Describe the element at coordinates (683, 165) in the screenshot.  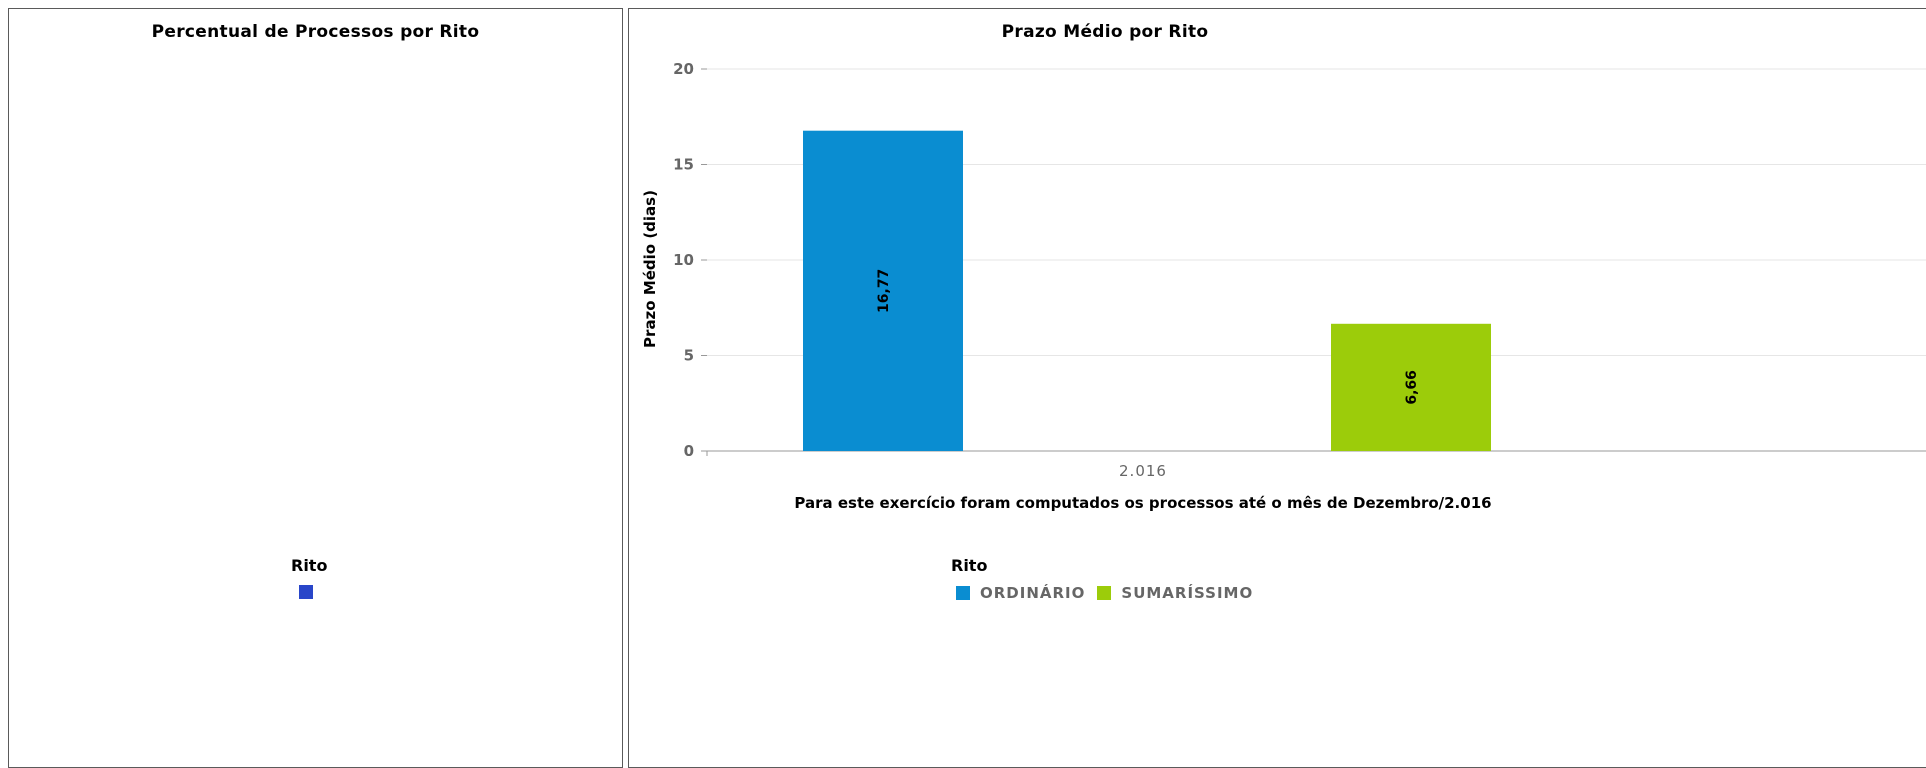
I see `y-tick-label: 15` at that location.